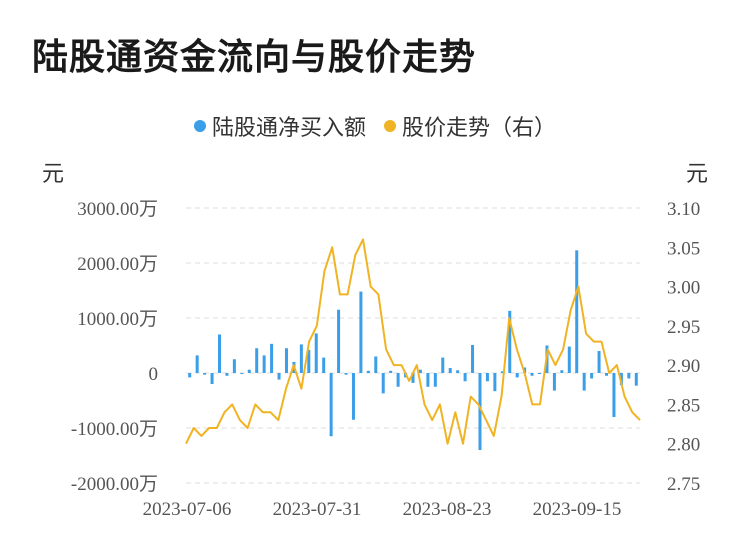 The image size is (750, 558). I want to click on chart-title: 陆股通资金流向与股价走势, so click(254, 57).